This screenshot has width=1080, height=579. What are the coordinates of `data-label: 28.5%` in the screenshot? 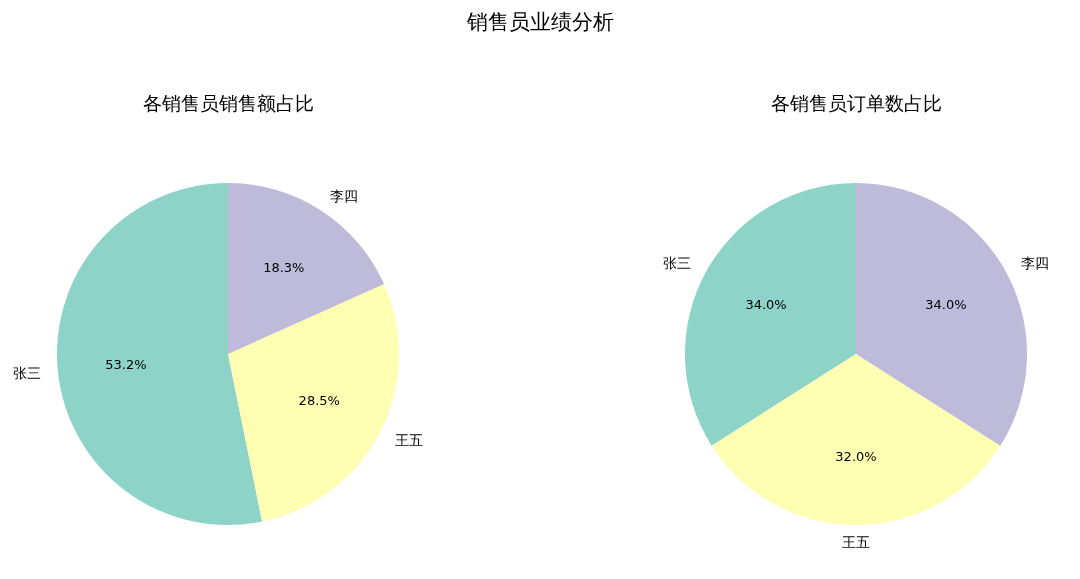 It's located at (319, 401).